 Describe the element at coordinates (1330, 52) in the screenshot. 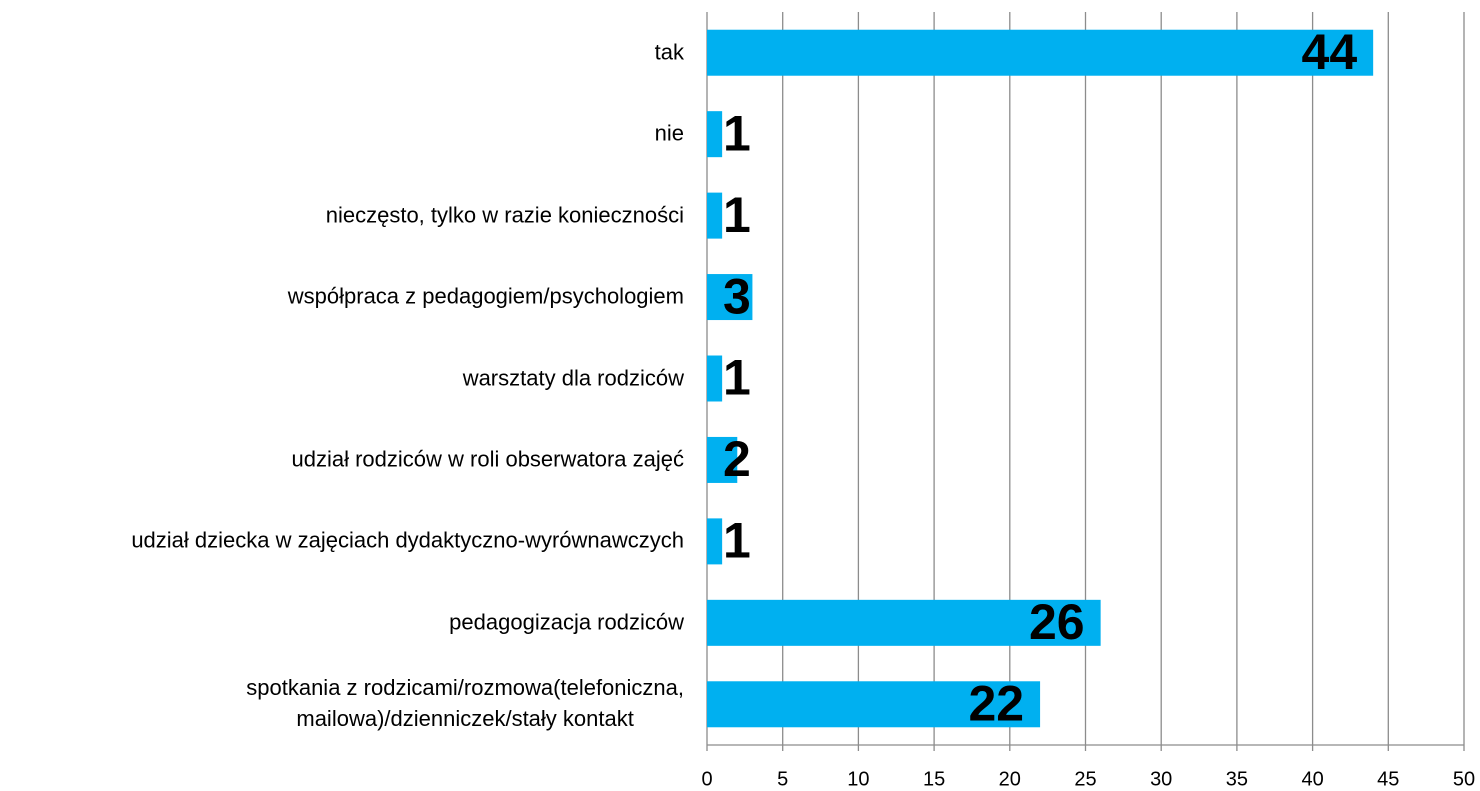

I see `data-label: 44` at that location.